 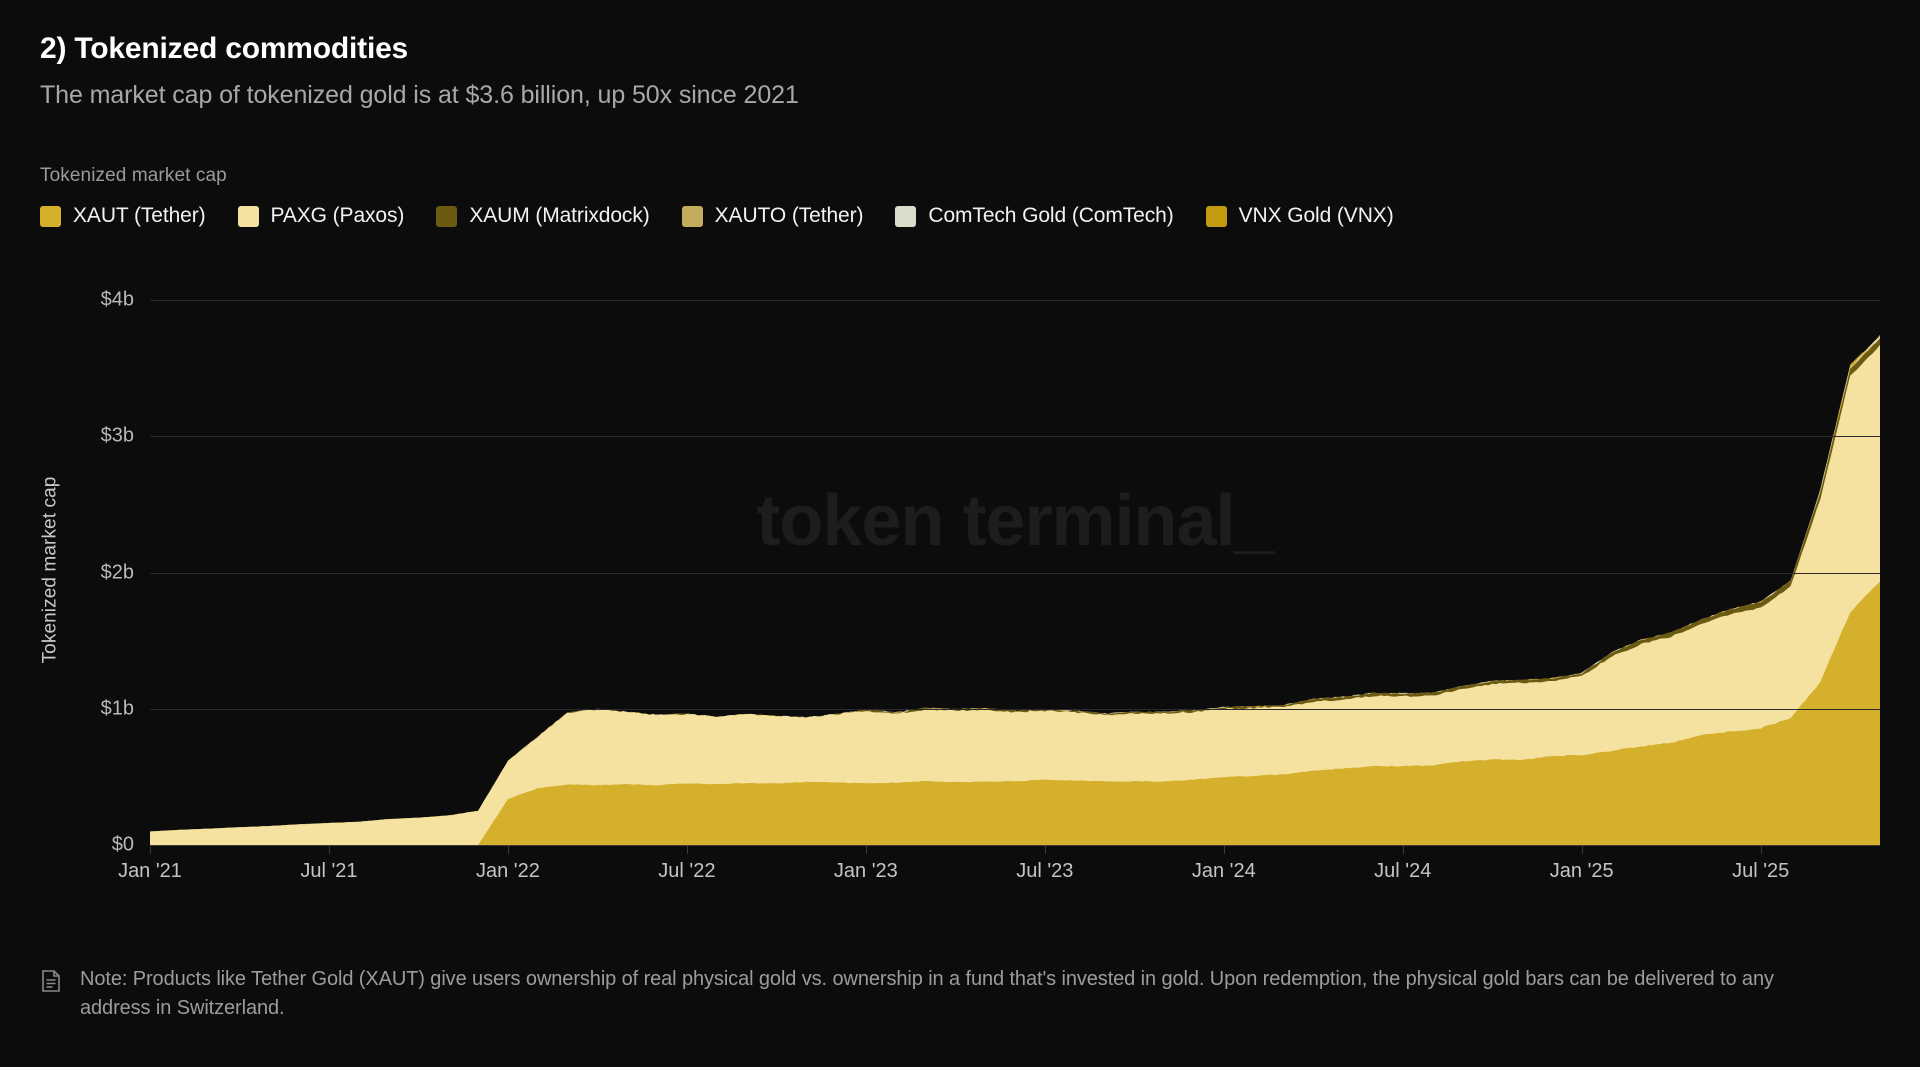 I want to click on legend-item-xaut: XAUT (Tether), so click(x=123, y=216).